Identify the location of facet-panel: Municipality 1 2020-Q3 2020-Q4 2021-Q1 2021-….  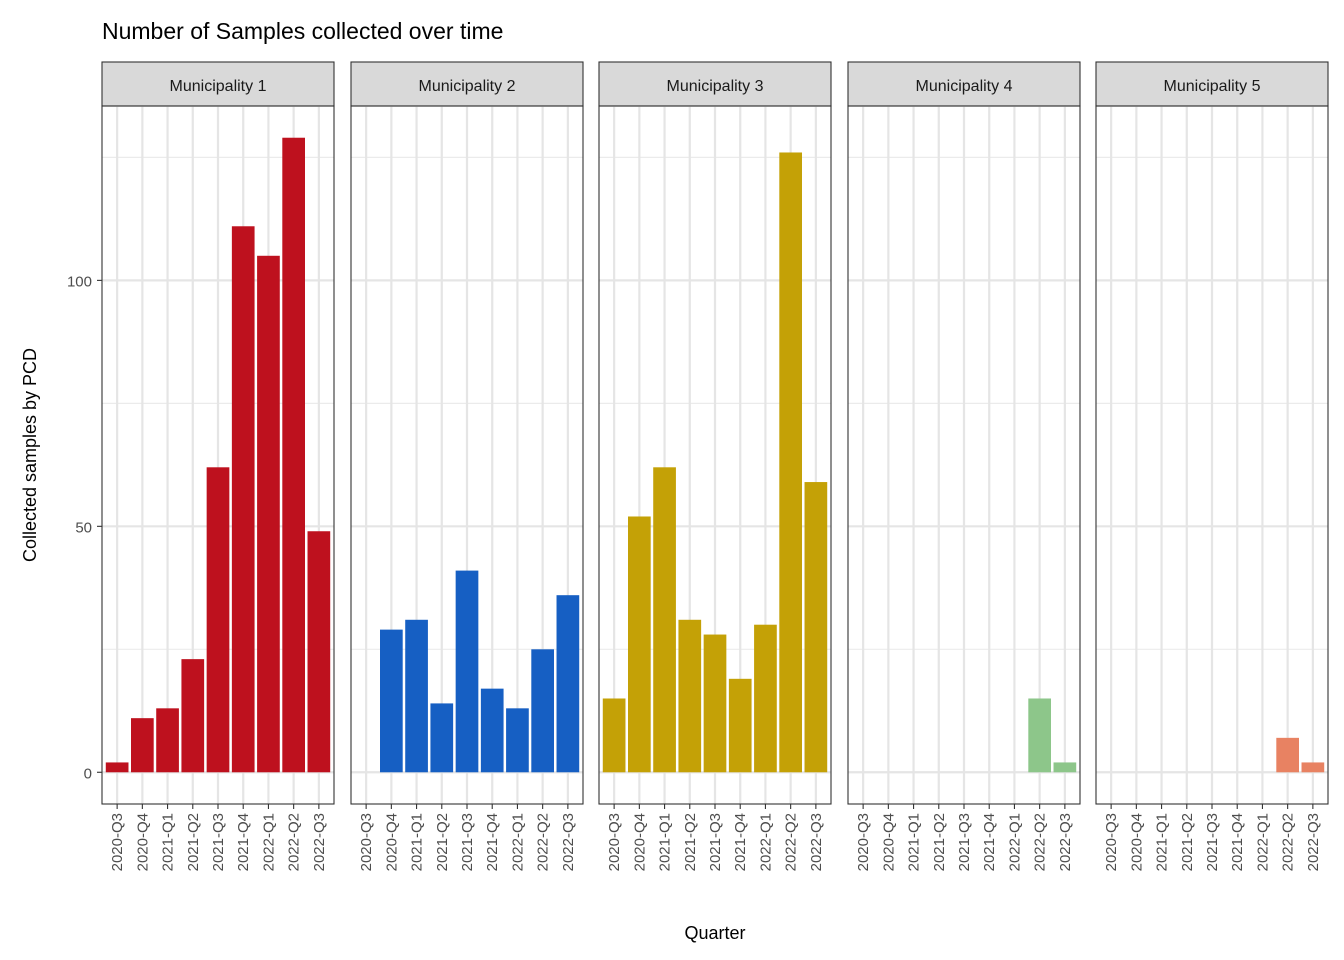
(218, 466).